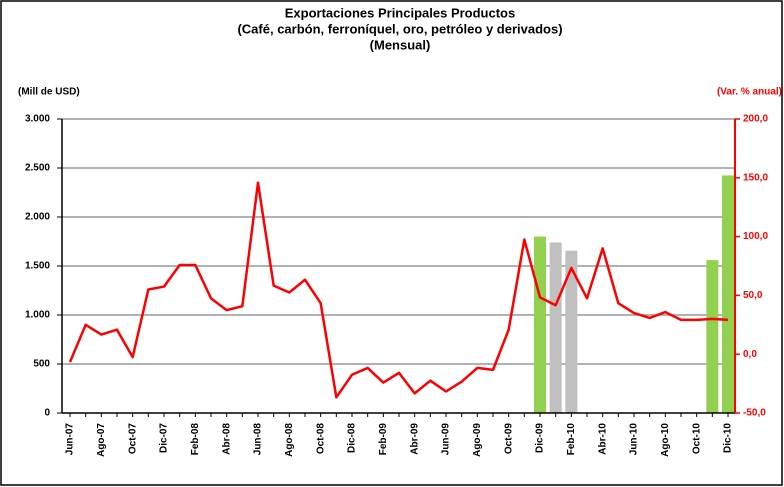 The height and width of the screenshot is (487, 784). What do you see at coordinates (755, 177) in the screenshot?
I see `y2-tick-label: 150,0` at bounding box center [755, 177].